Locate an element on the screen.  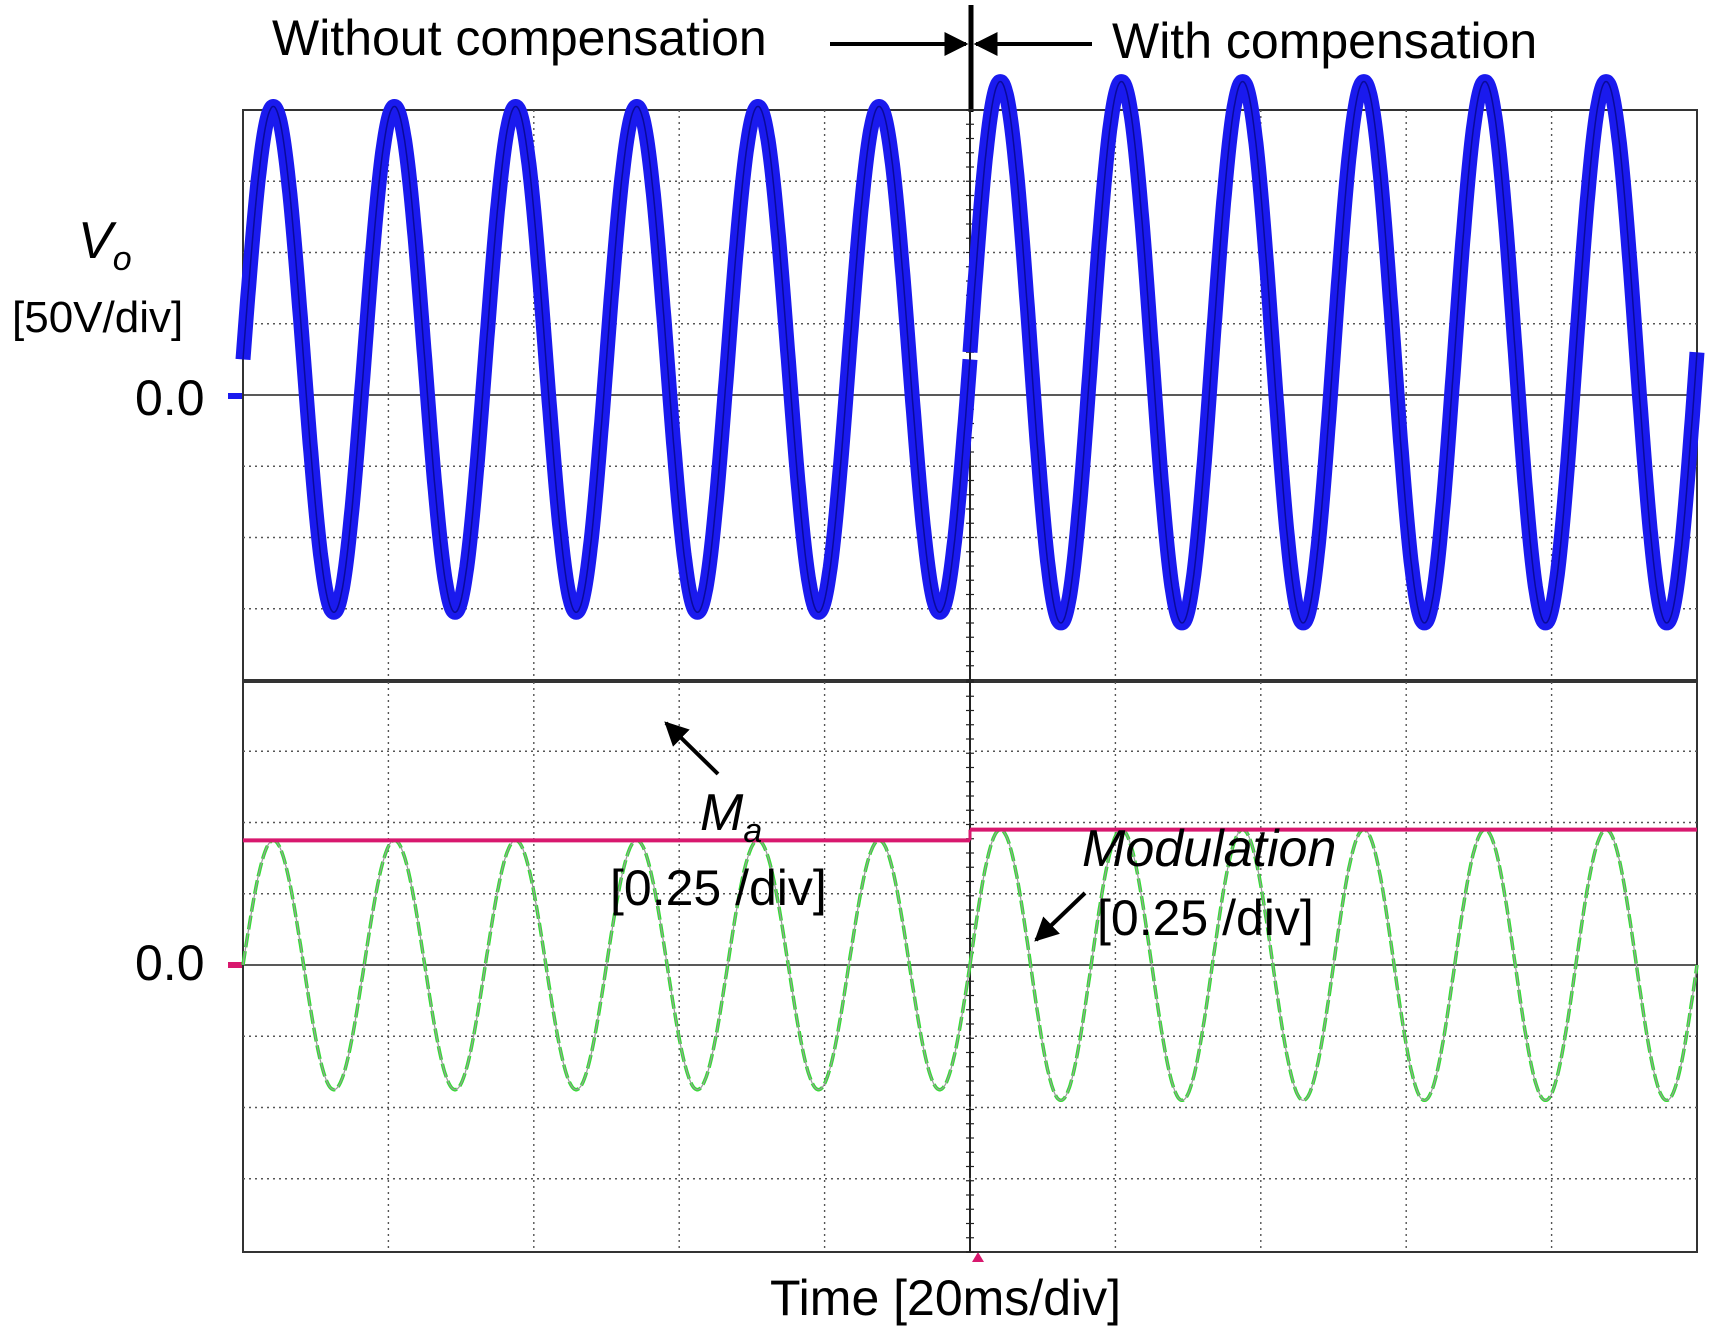
with-compensation-label: With compensation is located at coordinates (1324, 41).